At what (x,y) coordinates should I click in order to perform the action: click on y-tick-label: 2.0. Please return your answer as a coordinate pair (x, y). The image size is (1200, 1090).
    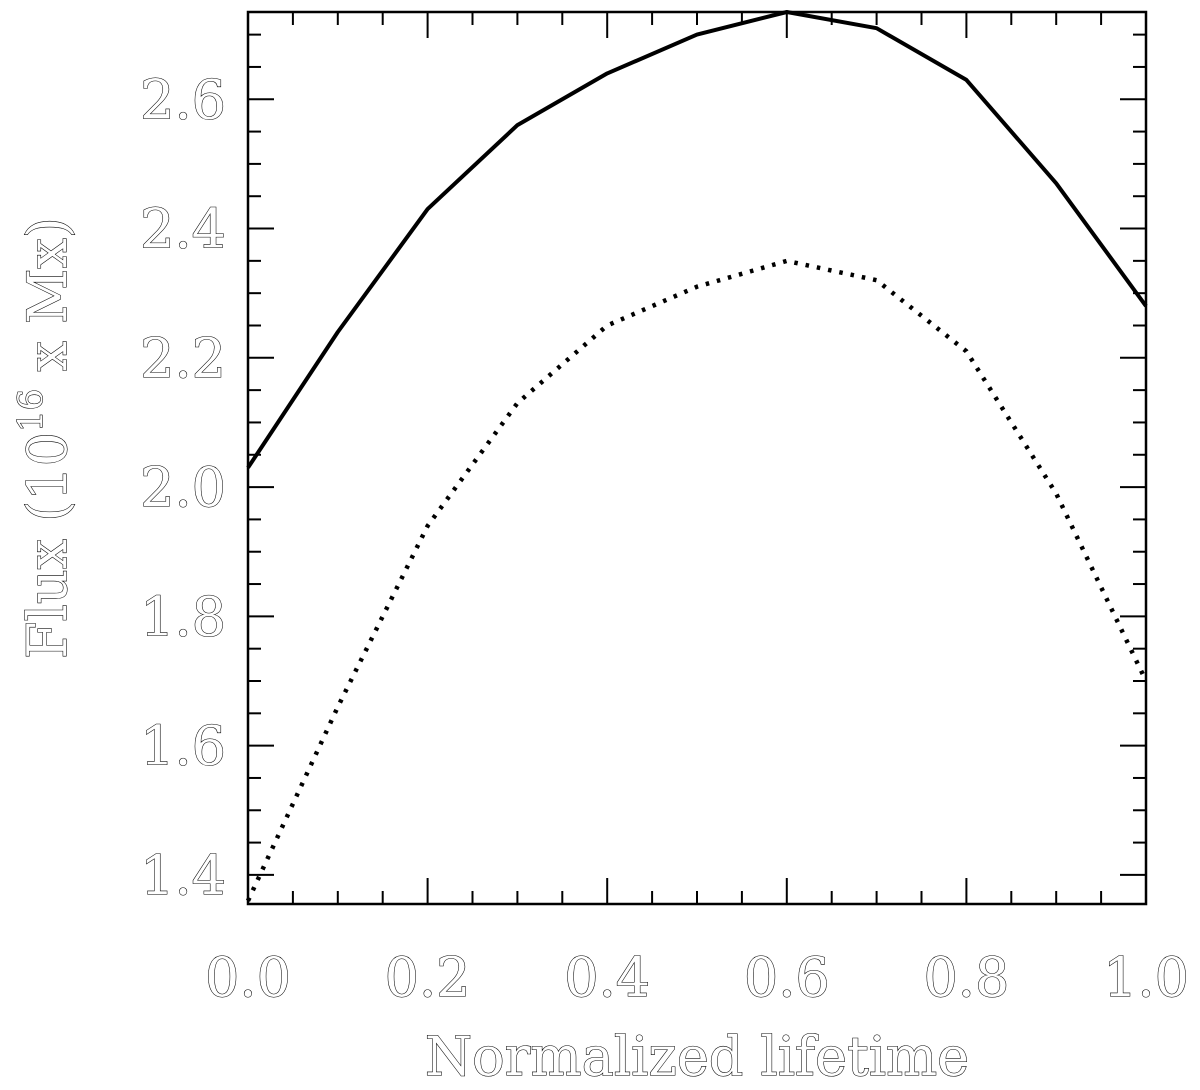
    Looking at the image, I should click on (183, 487).